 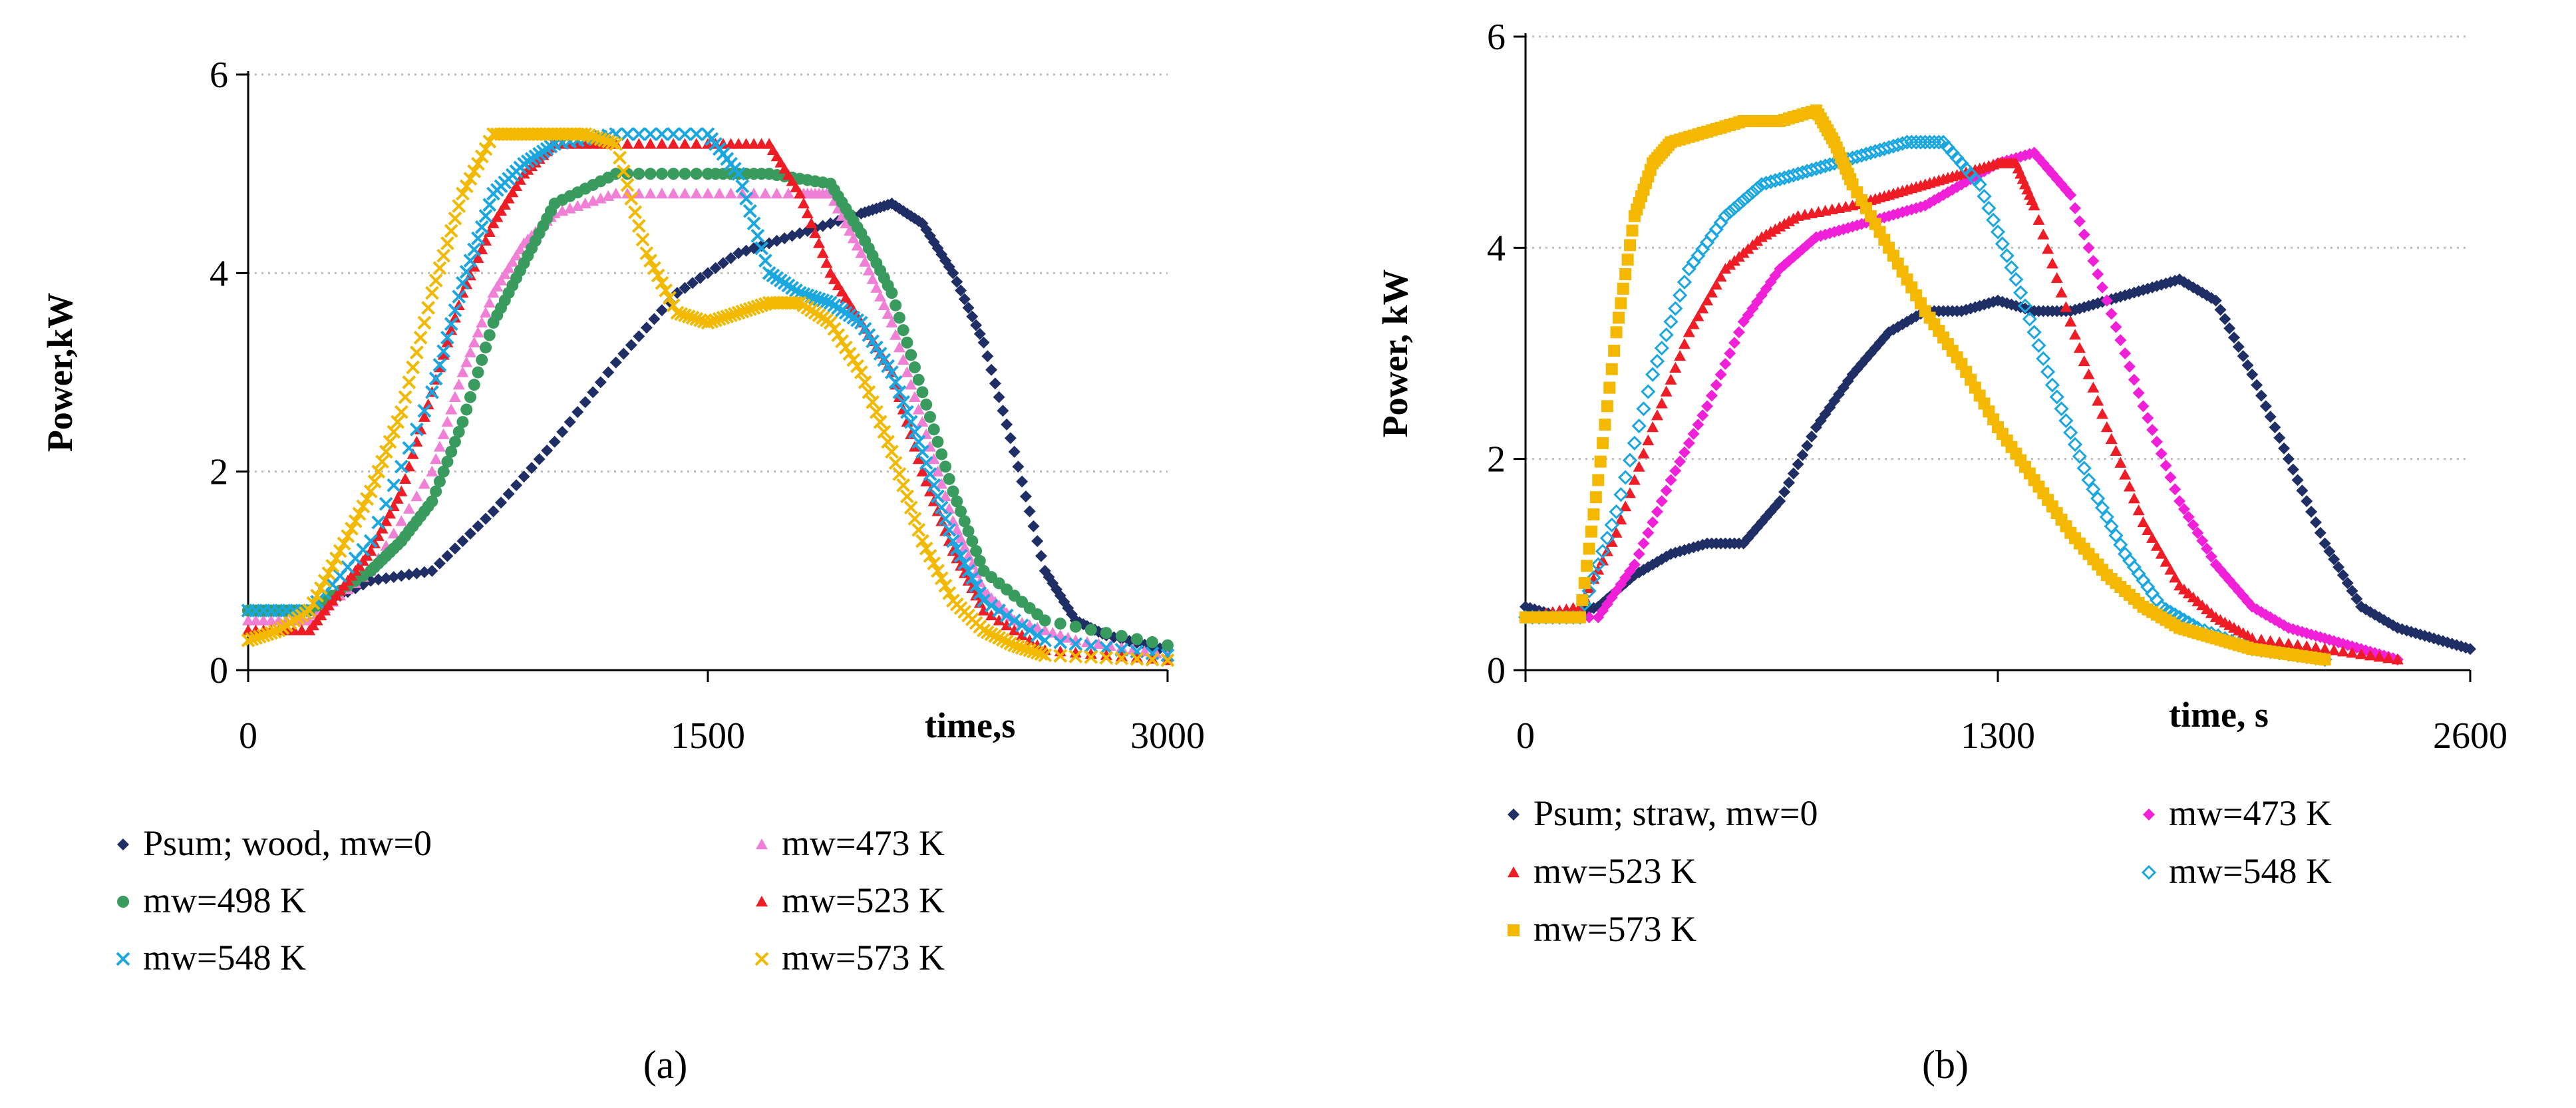 What do you see at coordinates (2149, 815) in the screenshot?
I see `legend-marker` at bounding box center [2149, 815].